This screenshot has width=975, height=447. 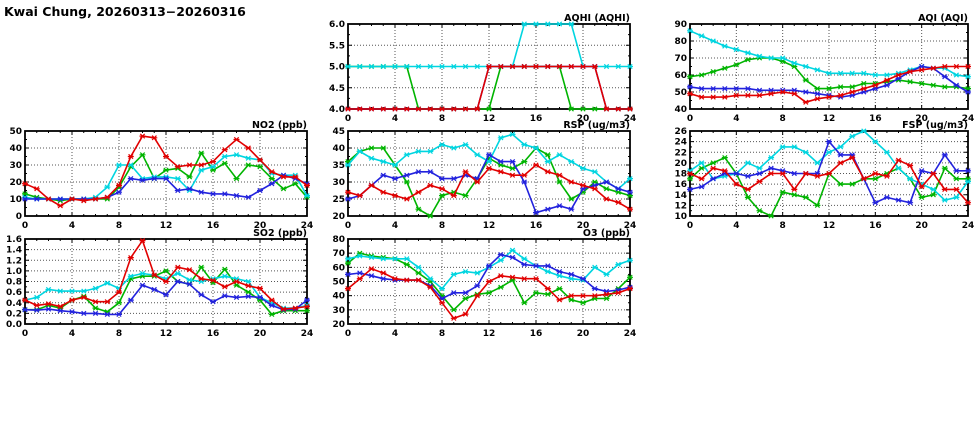 I want to click on chart-title: SO2 (ppb), so click(x=280, y=233).